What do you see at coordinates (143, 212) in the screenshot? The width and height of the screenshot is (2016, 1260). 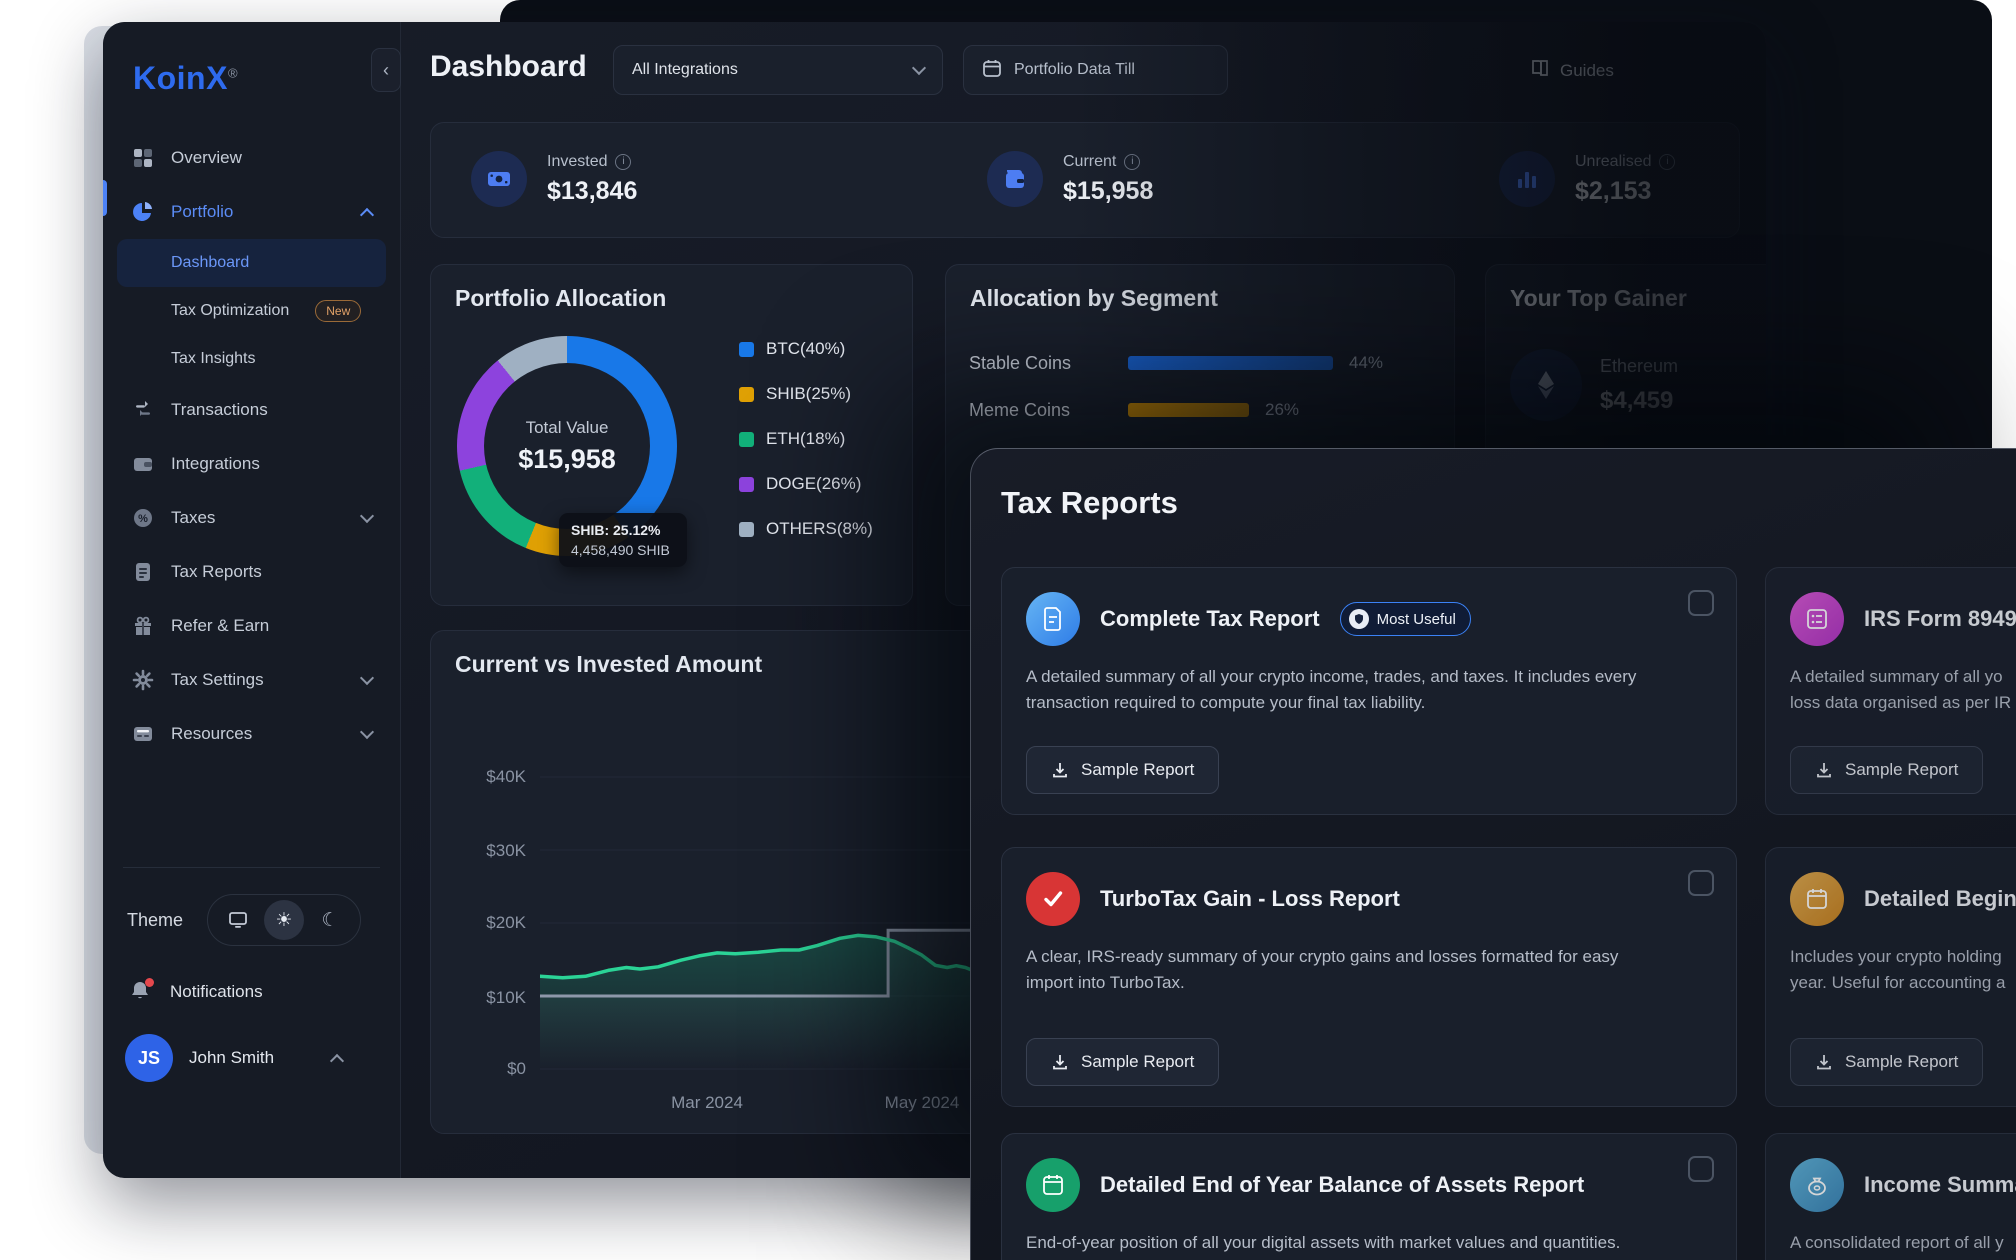 I see `pie-chart-icon` at bounding box center [143, 212].